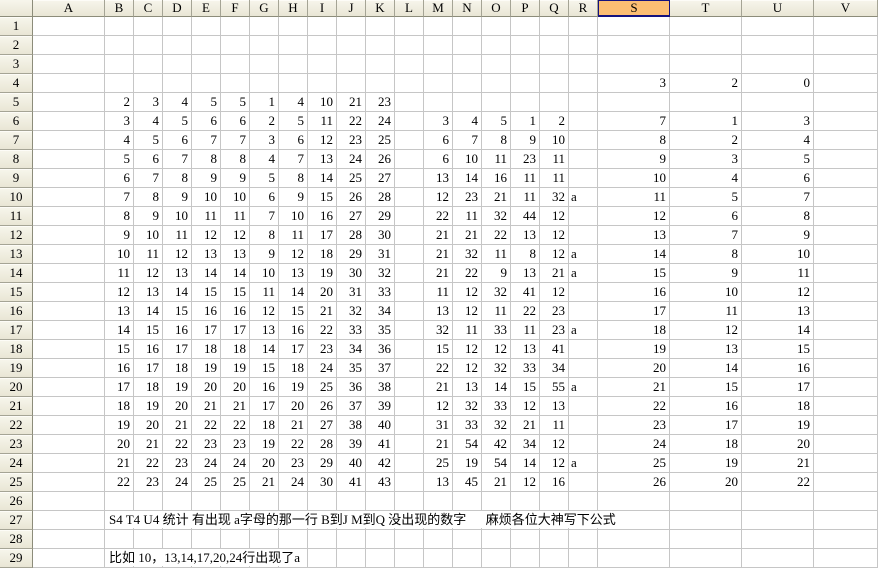 This screenshot has width=878, height=569. Describe the element at coordinates (322, 482) in the screenshot. I see `cell-I25: 30` at that location.